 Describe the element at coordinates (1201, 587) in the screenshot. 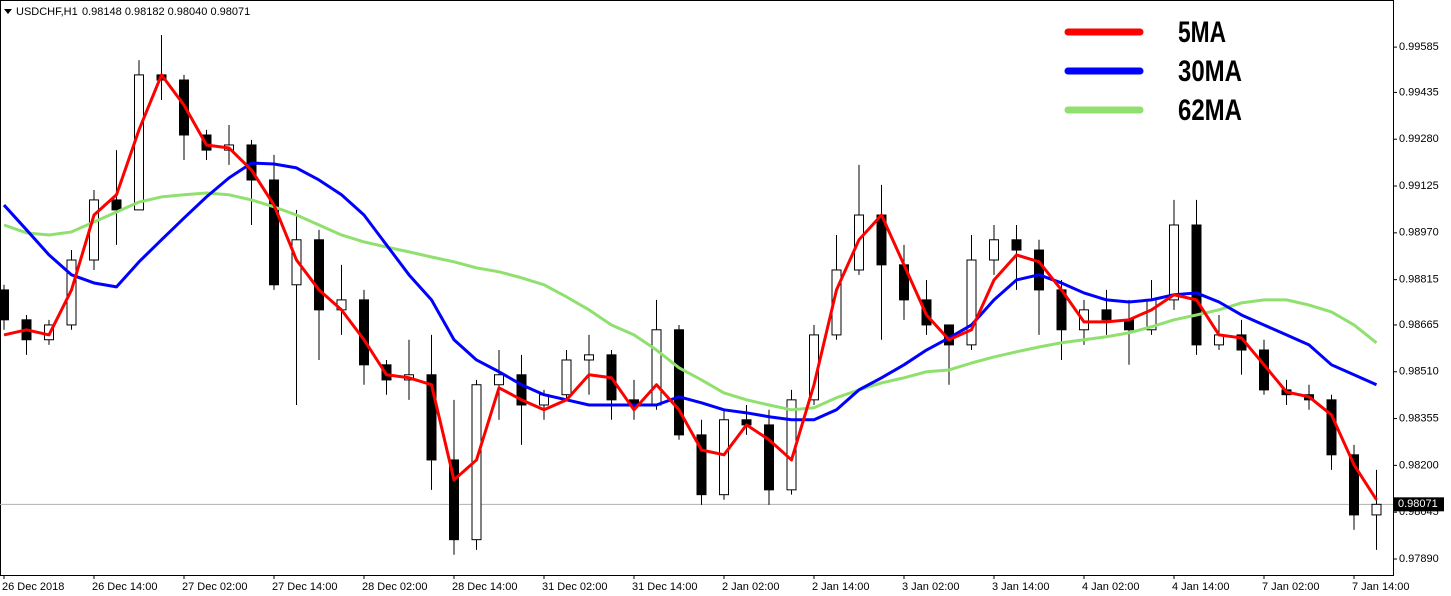

I see `x-tick-label: 4 Jan 14:00` at that location.